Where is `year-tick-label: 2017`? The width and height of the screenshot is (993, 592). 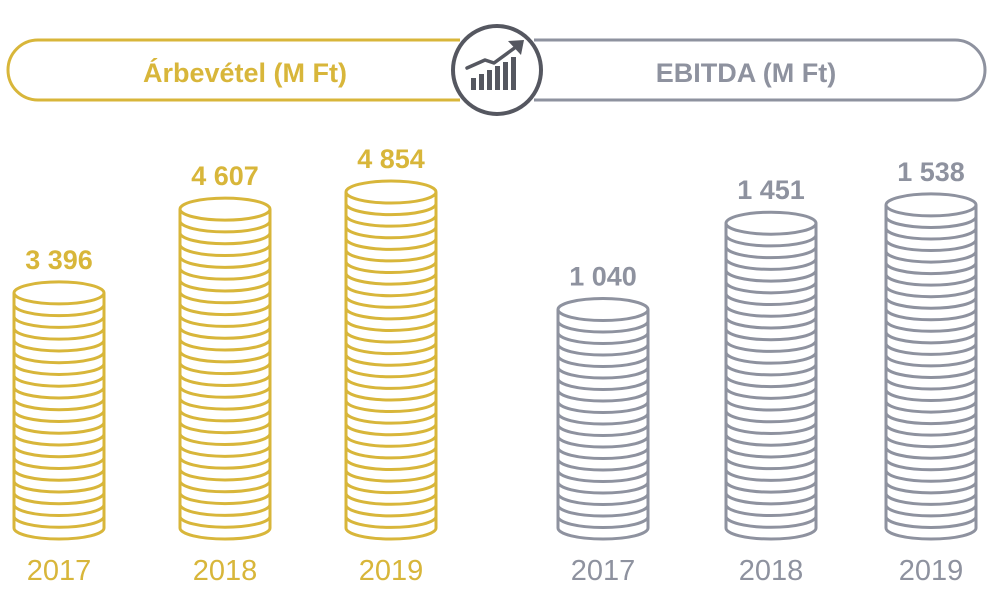
year-tick-label: 2017 is located at coordinates (59, 571).